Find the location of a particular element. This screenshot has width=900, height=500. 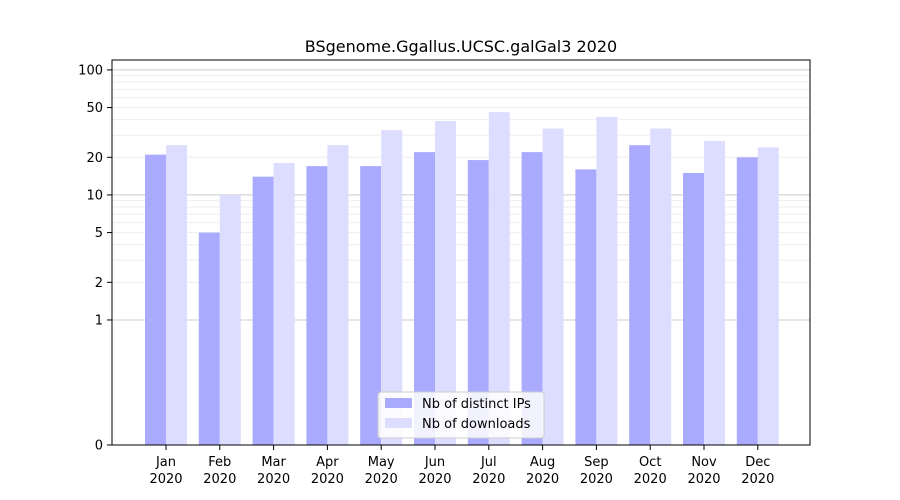

y-tick-label: 20 is located at coordinates (94, 158).